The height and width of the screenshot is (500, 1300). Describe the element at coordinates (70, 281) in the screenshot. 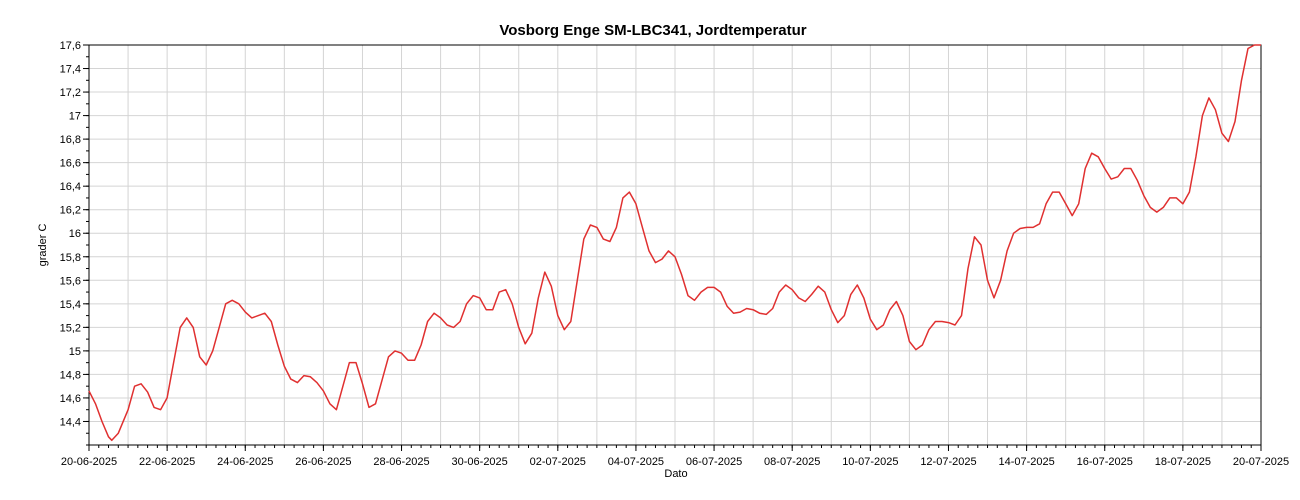

I see `y-tick-label: 15,6` at that location.